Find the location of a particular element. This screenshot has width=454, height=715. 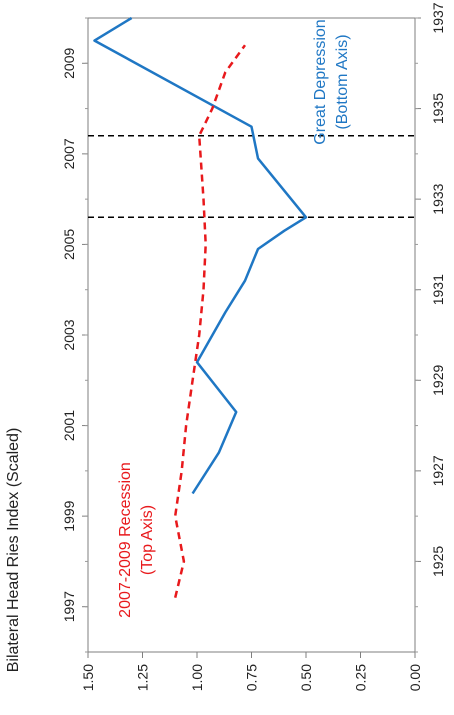

series-label-recession-line1: 2007-2009 Recession is located at coordinates (125, 540).